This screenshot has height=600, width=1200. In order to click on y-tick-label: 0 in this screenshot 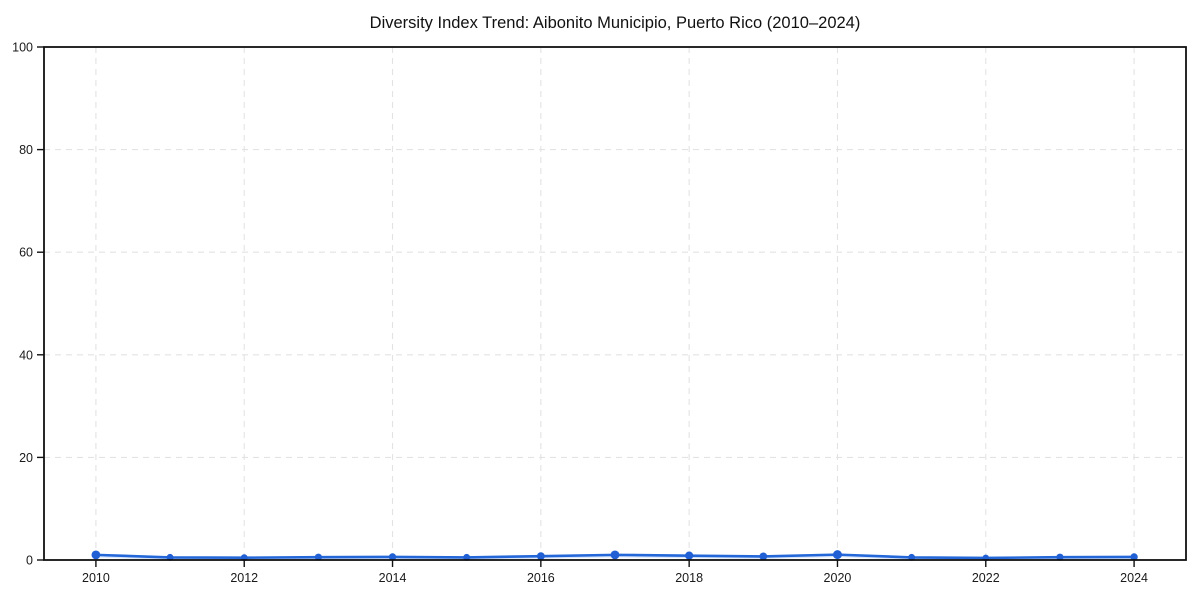, I will do `click(29, 561)`.